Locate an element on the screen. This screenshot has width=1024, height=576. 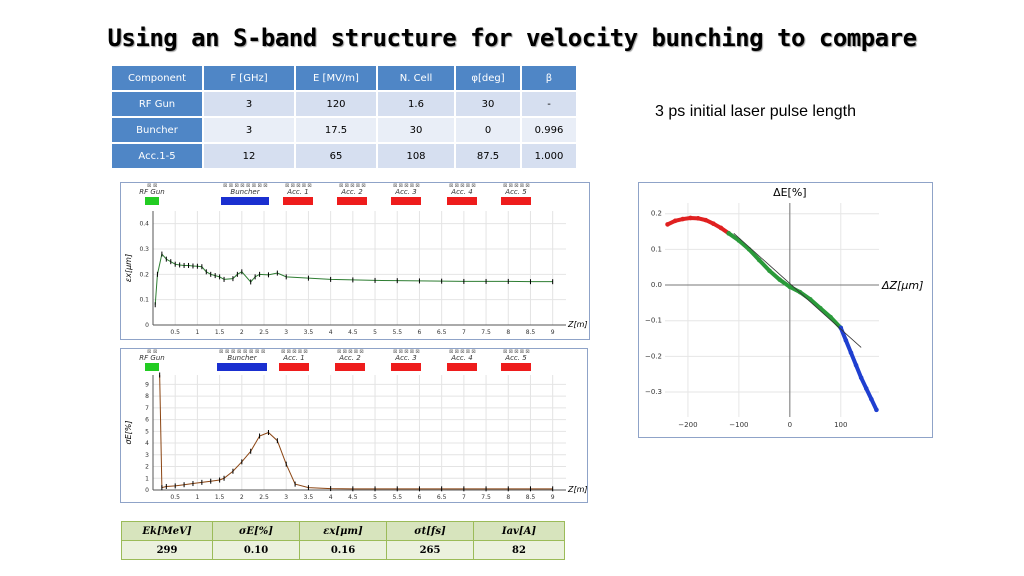
table-cell: 65 is located at coordinates (336, 156).